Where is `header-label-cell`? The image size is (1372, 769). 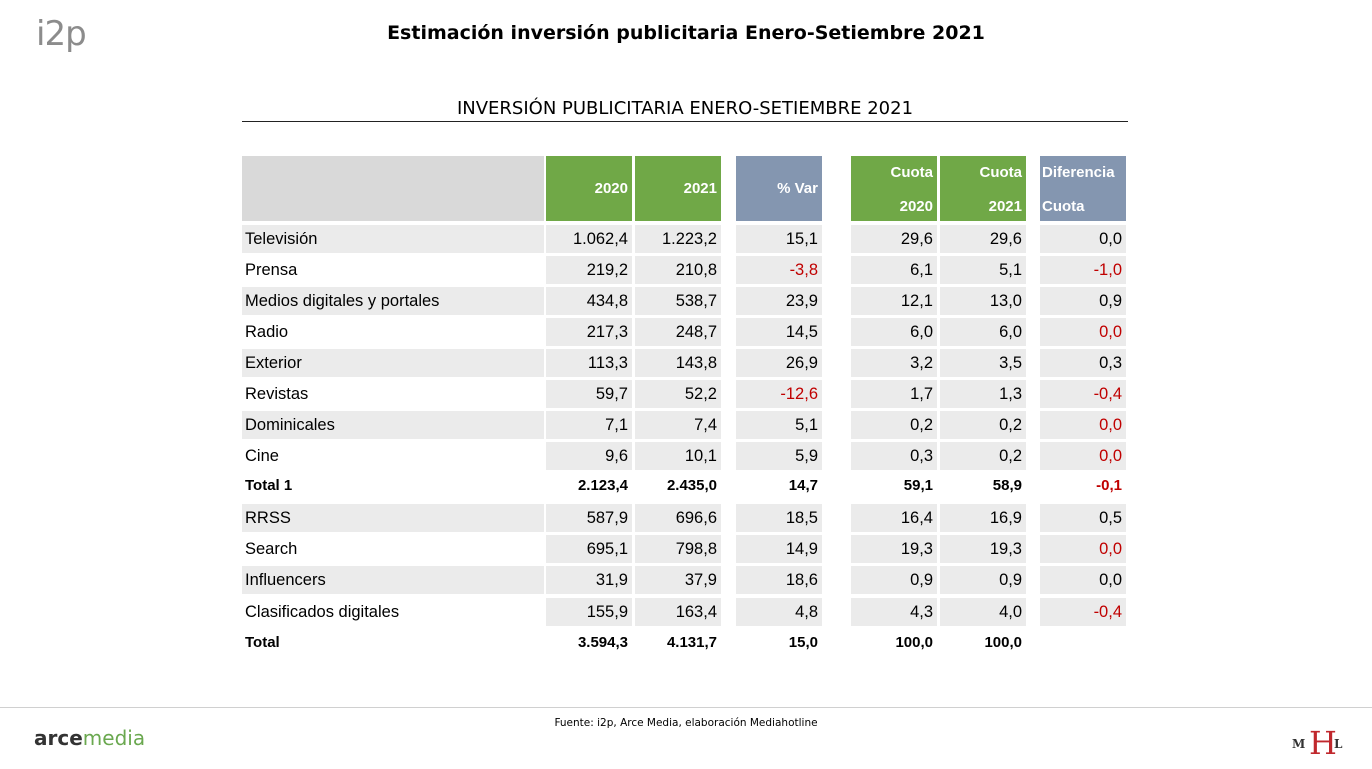
header-label-cell is located at coordinates (393, 188).